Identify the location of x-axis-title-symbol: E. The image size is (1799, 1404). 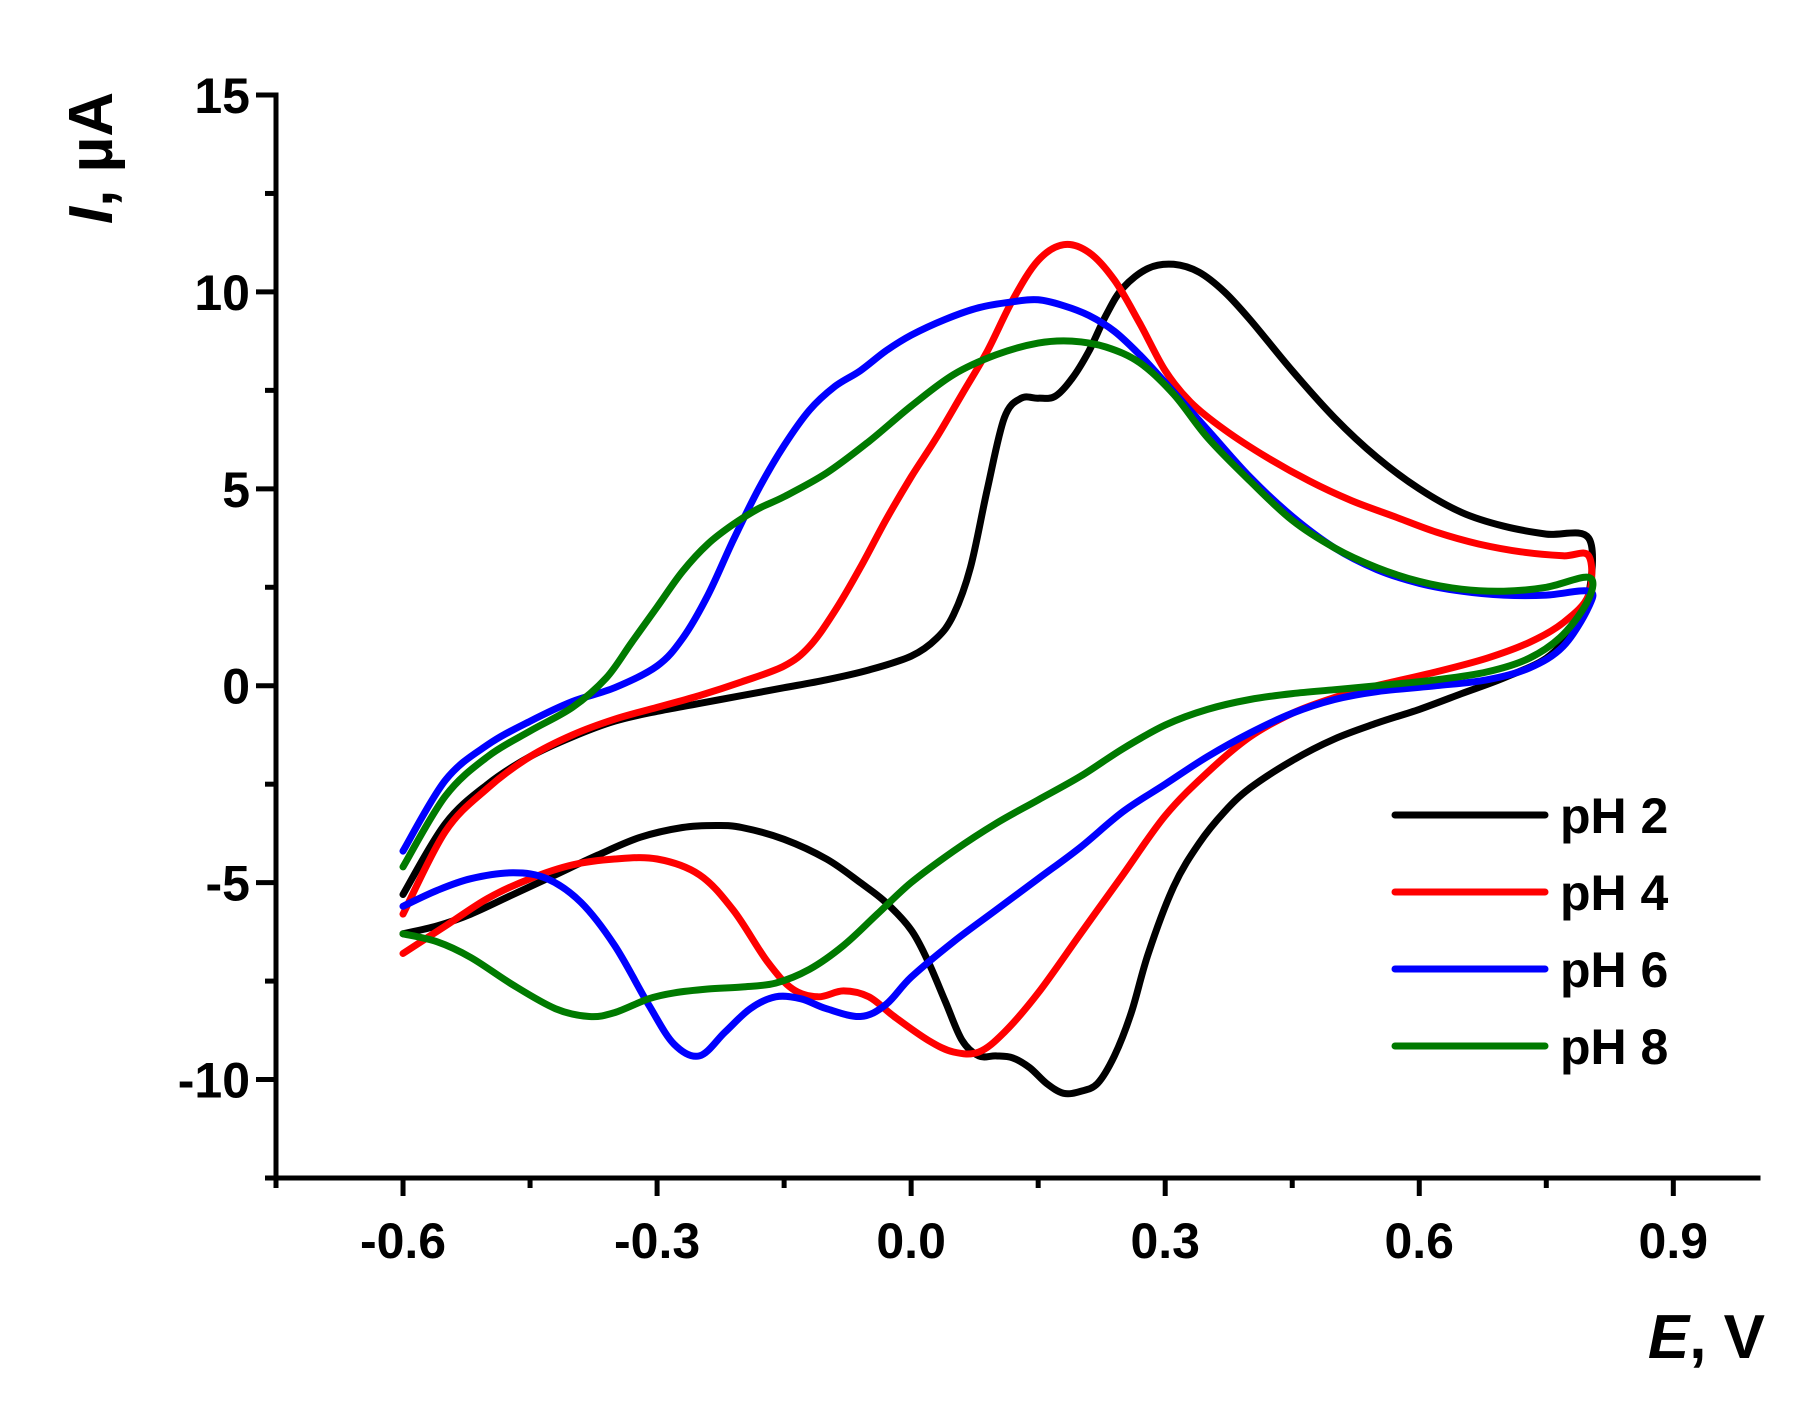
(1669, 1337).